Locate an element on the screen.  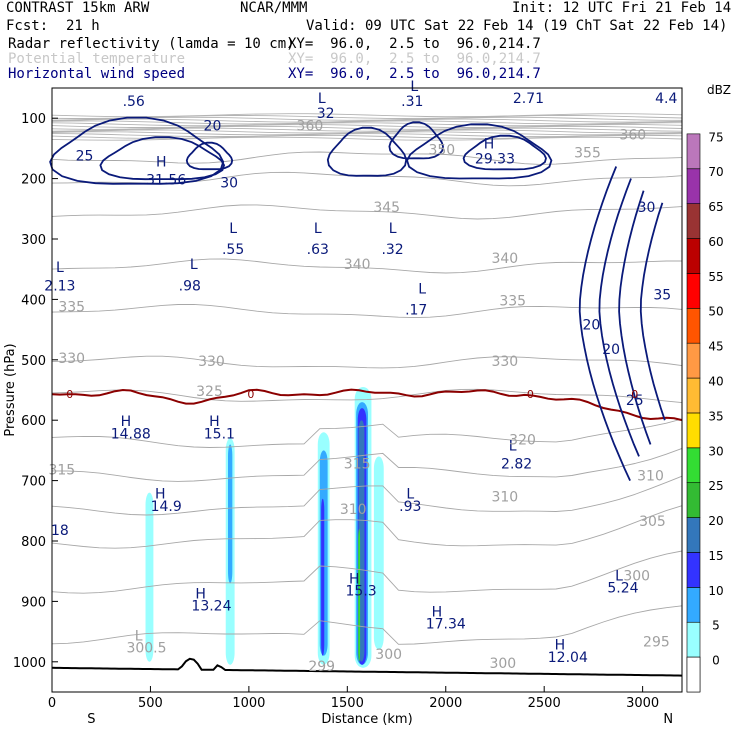
colorbar-label: 70 is located at coordinates (715, 172).